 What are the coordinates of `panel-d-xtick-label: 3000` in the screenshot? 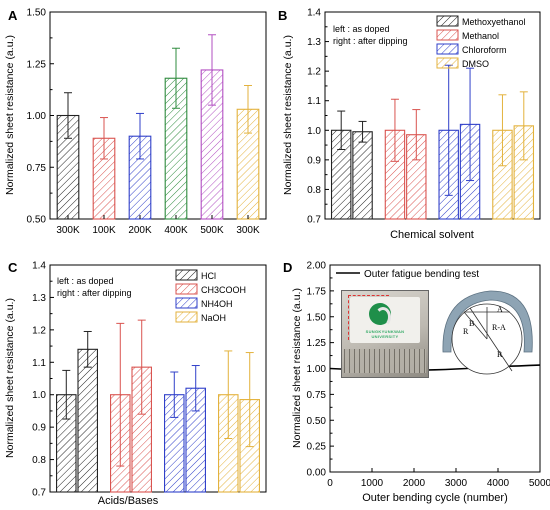 It's located at (456, 483).